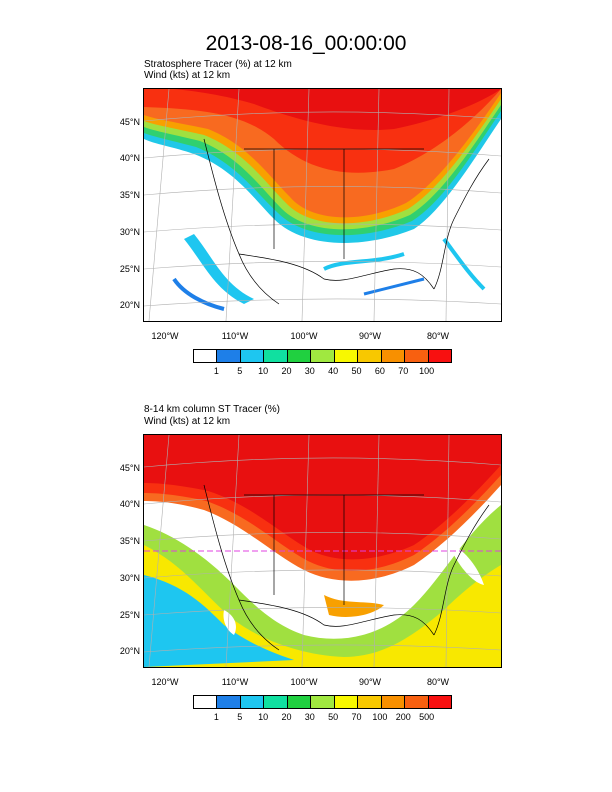 Image resolution: width=612 pixels, height=792 pixels. I want to click on panel2-colorbar-label: 70, so click(356, 717).